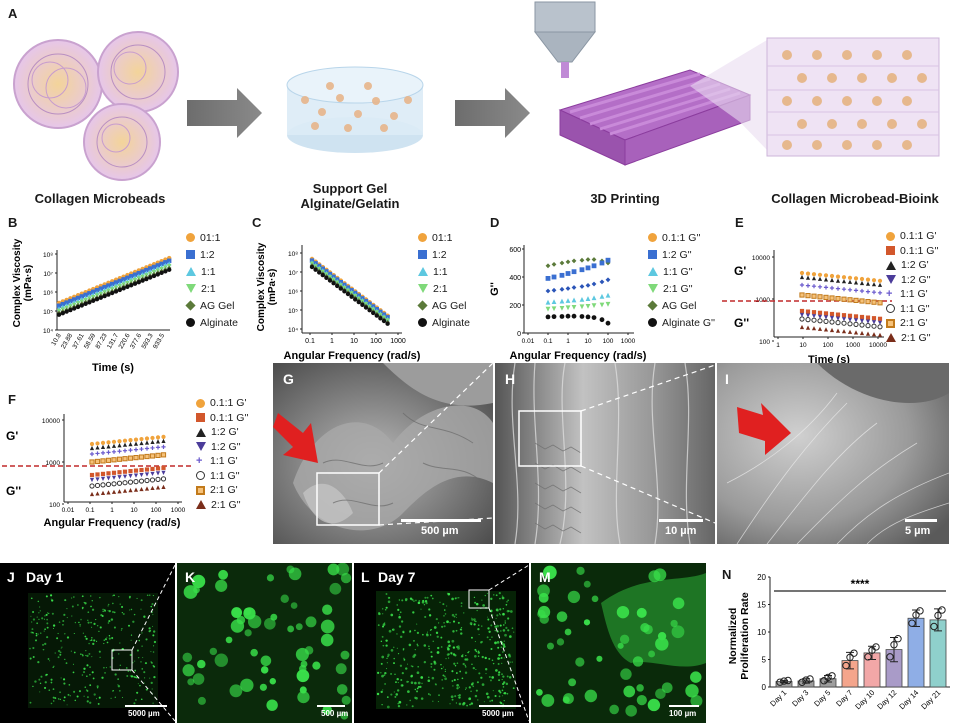 The width and height of the screenshot is (955, 723). What do you see at coordinates (745, 636) in the screenshot?
I see `chart-n-ylabel-2: Proliferation Rate` at bounding box center [745, 636].